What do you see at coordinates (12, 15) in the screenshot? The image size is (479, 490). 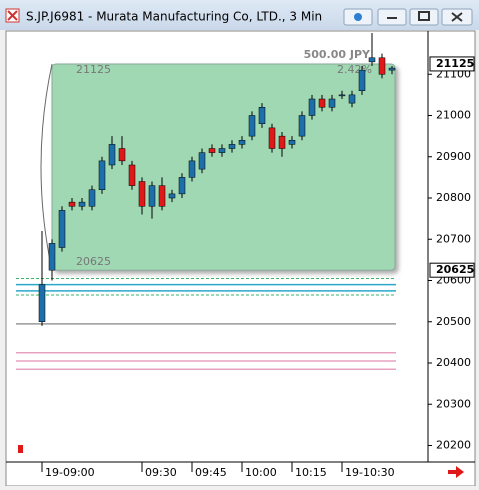 I see `app-icon` at bounding box center [12, 15].